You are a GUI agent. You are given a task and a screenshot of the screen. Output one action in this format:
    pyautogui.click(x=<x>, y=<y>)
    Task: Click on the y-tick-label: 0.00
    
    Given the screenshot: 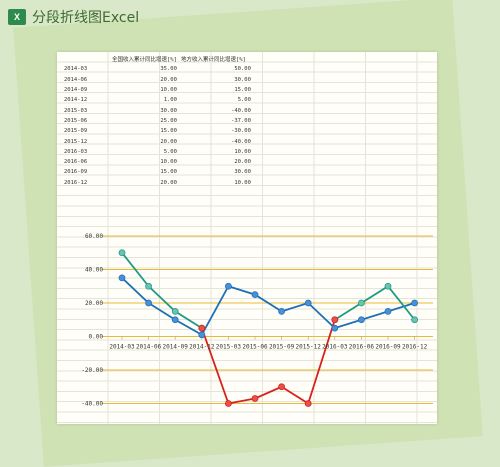 What is the action you would take?
    pyautogui.click(x=96, y=337)
    